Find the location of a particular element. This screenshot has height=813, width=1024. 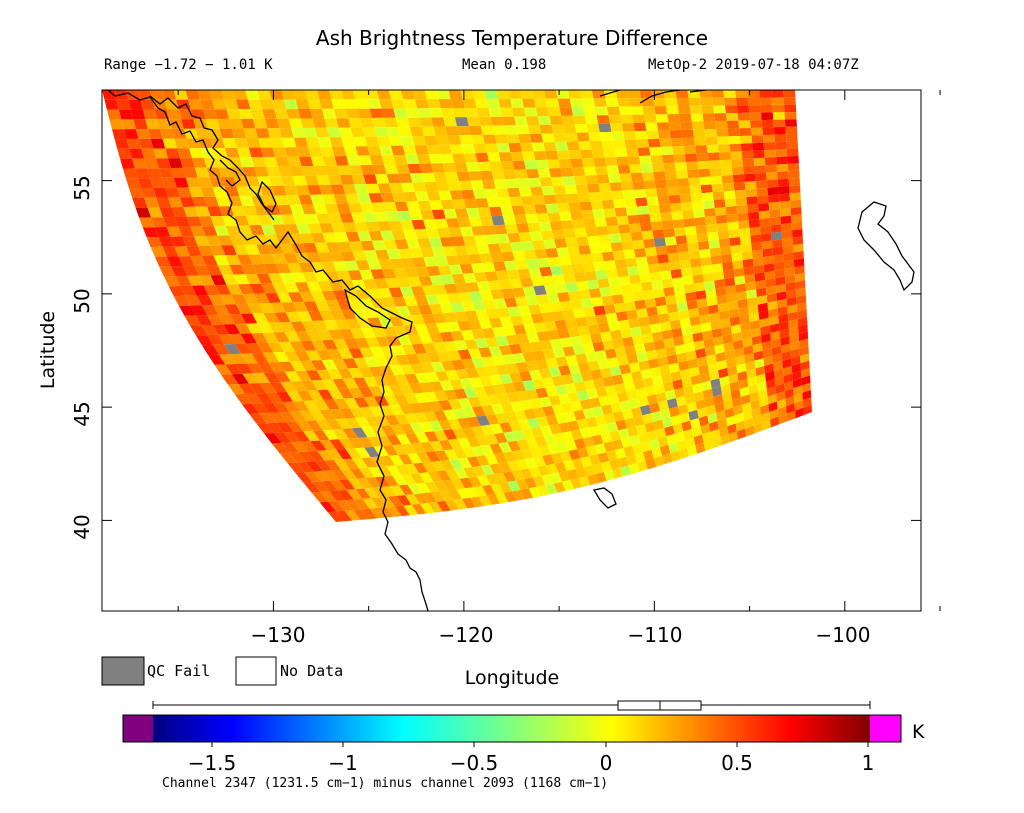

x-tick-label: −110 is located at coordinates (655, 635).